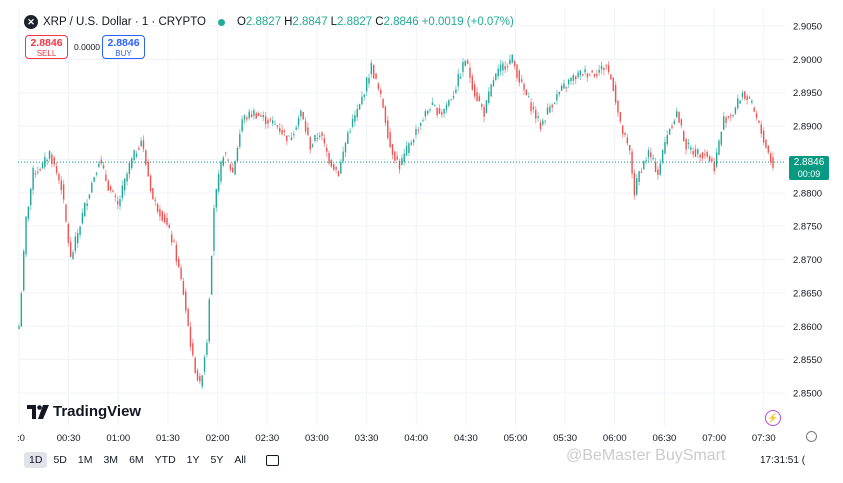 This screenshot has height=483, width=843. I want to click on lightning-icon: ⚡, so click(773, 418).